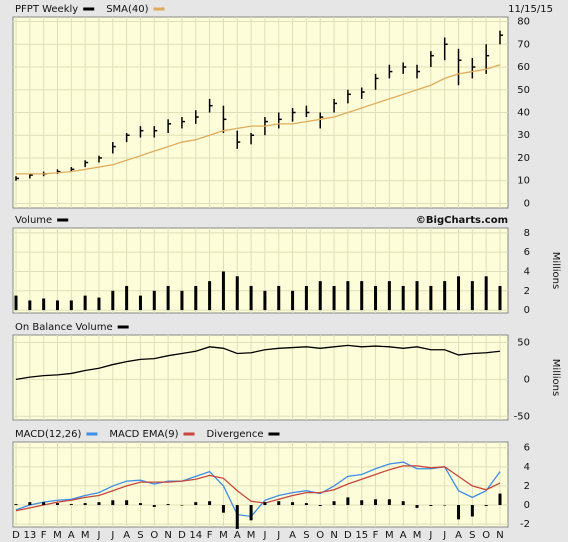  What do you see at coordinates (523, 67) in the screenshot?
I see `y-tick-label: 60` at bounding box center [523, 67].